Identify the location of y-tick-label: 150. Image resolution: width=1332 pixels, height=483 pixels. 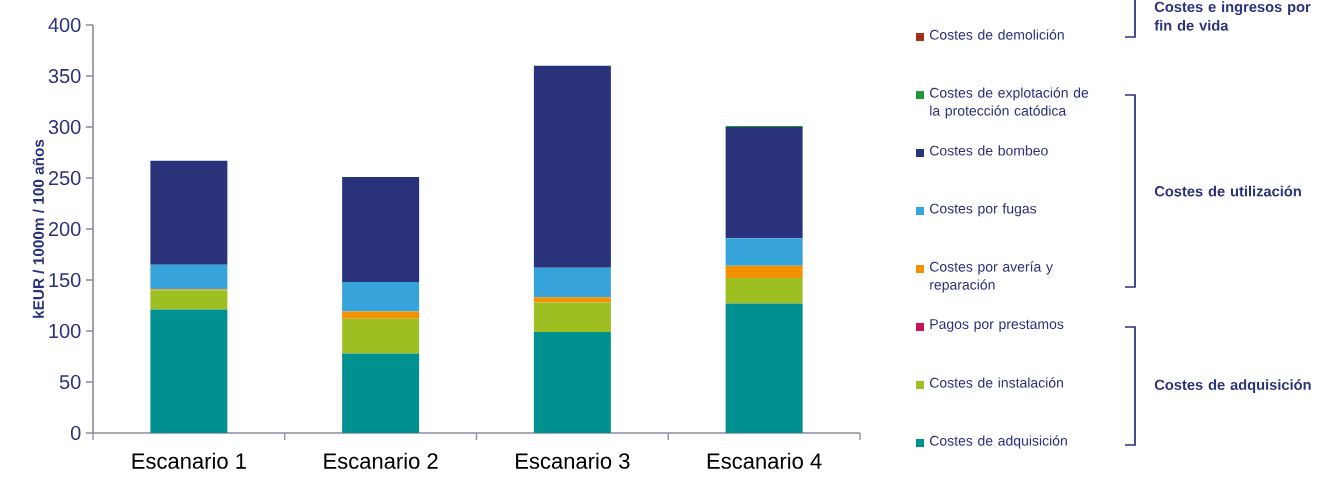
(65, 280).